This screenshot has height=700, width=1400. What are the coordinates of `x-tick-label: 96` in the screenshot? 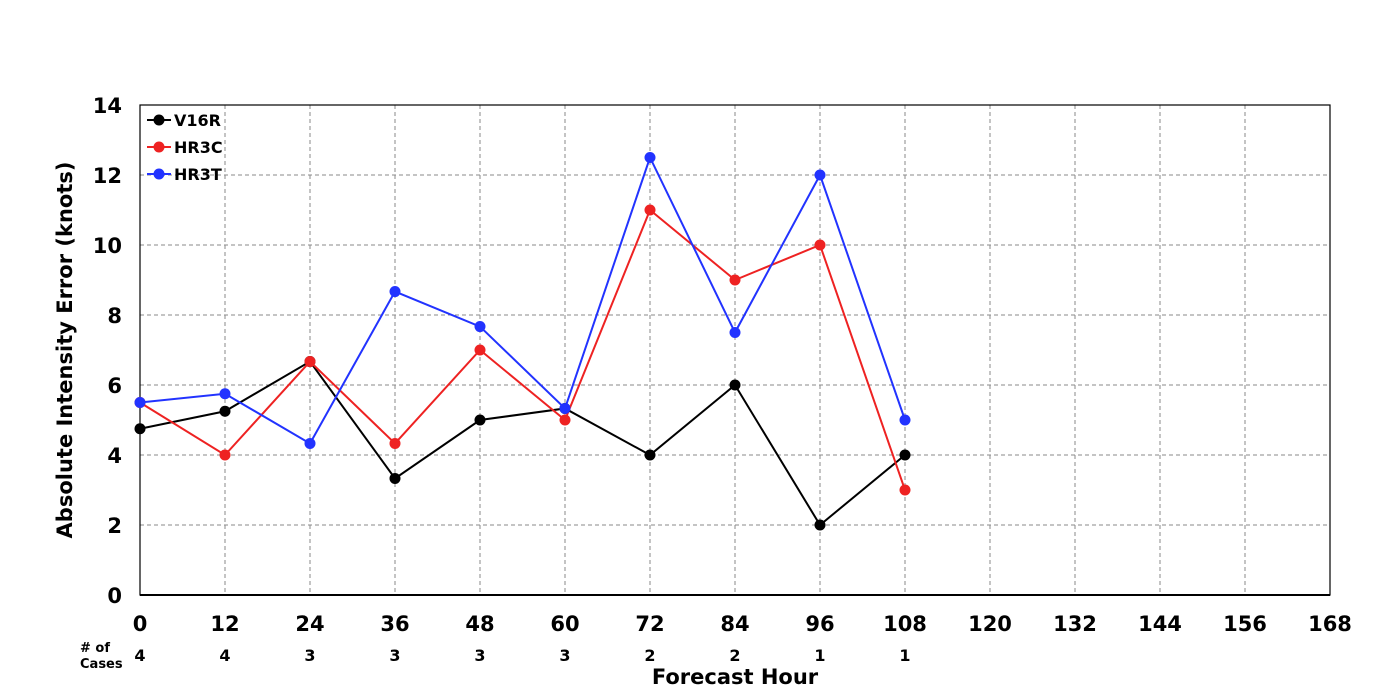 It's located at (819, 624).